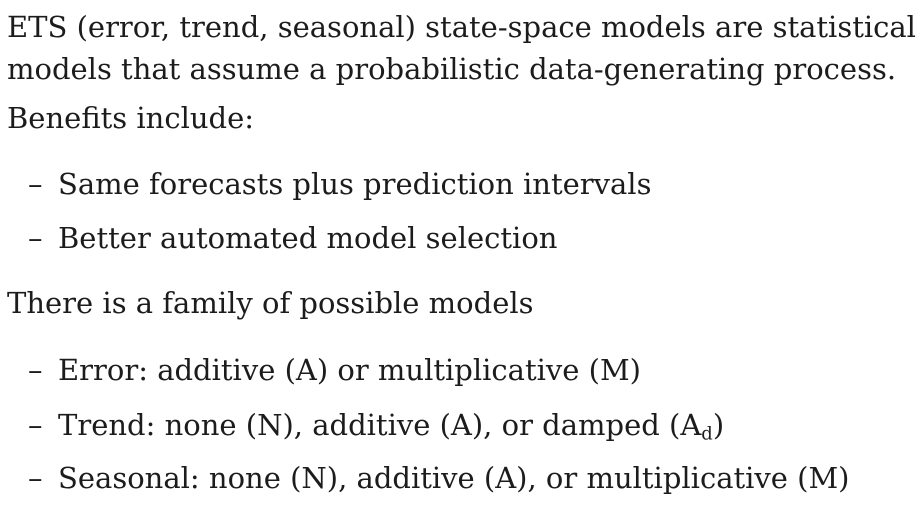 This screenshot has height=509, width=917. I want to click on benefit-text: Same forecasts plus prediction intervals, so click(355, 184).